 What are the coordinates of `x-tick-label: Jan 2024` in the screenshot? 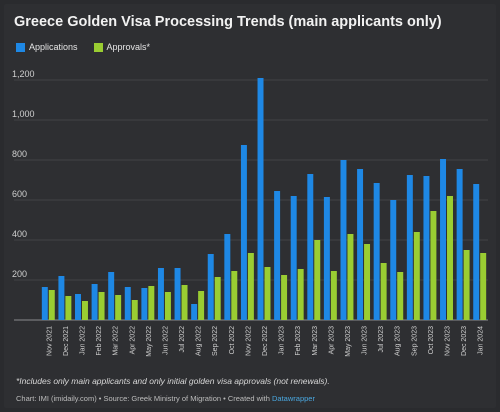 It's located at (481, 340).